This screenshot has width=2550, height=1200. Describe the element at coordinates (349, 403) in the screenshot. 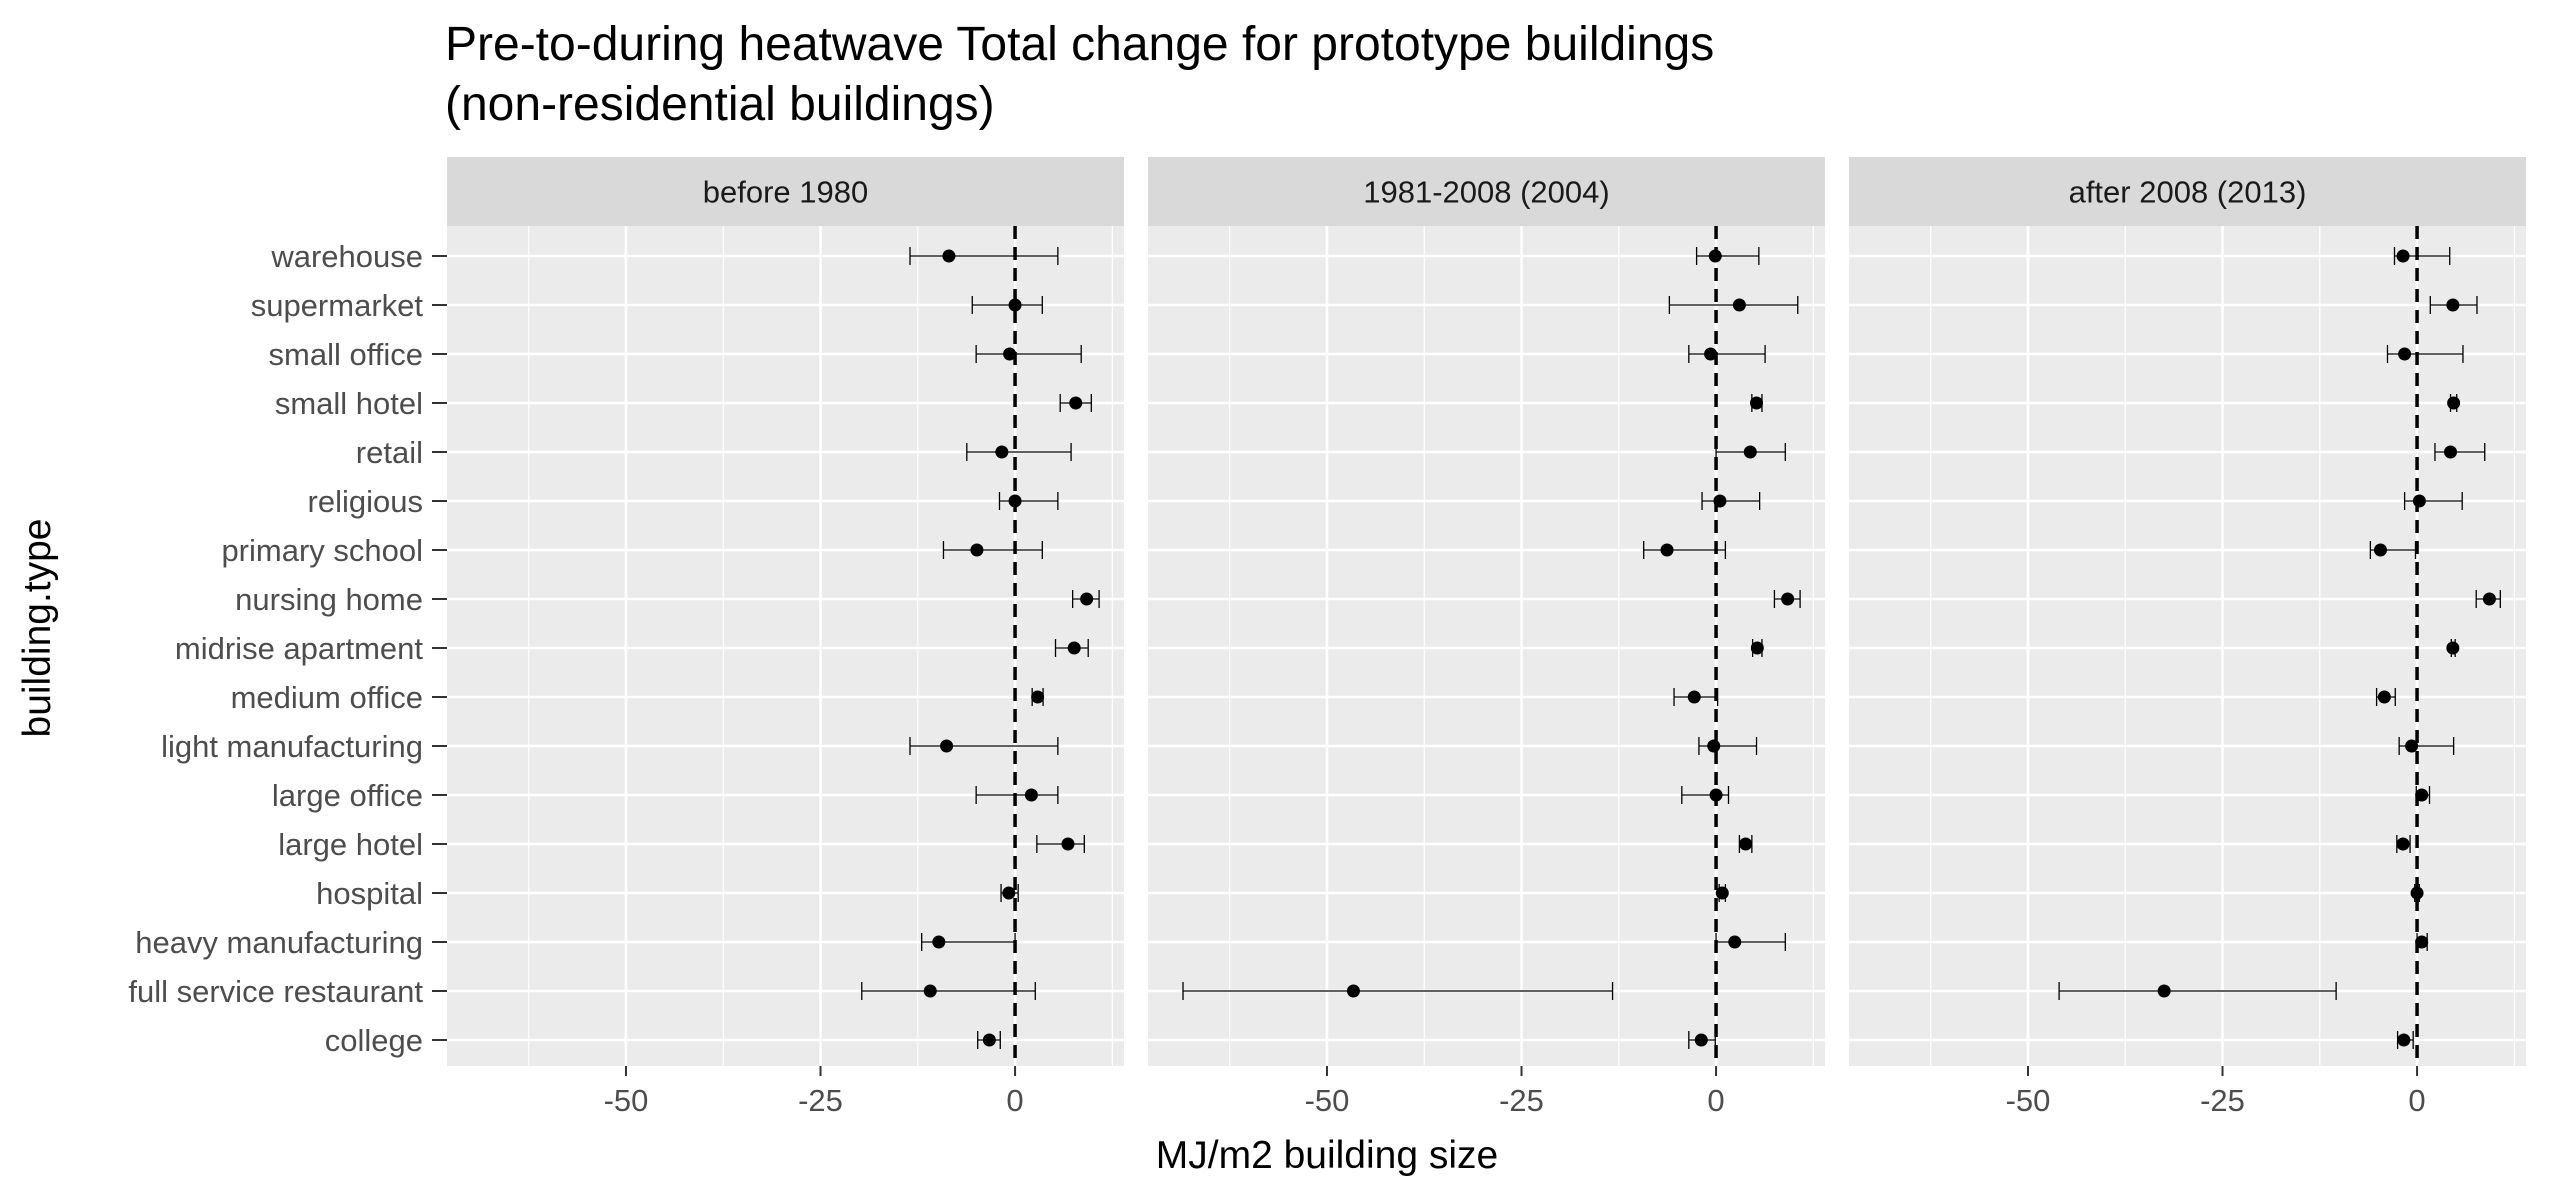

I see `y-tick-label: small hotel` at that location.